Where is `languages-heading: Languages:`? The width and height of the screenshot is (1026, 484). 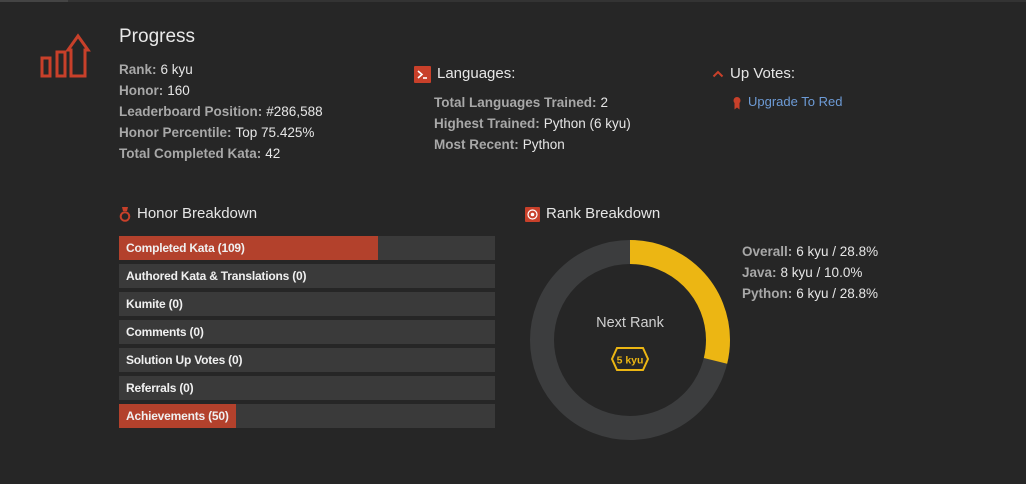
languages-heading: Languages: is located at coordinates (464, 74).